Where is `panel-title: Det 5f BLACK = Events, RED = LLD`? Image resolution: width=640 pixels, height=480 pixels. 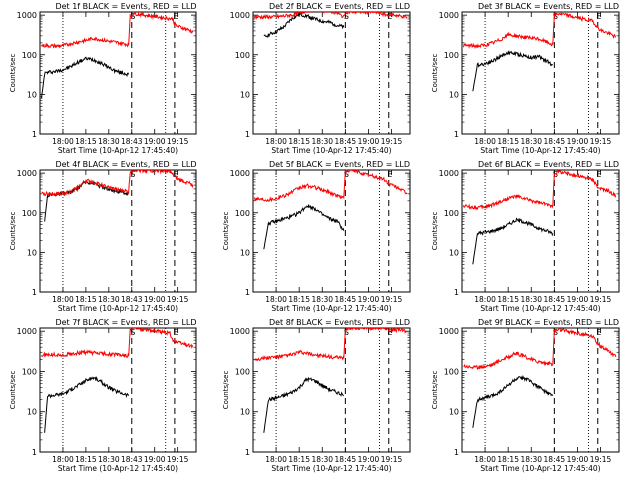 panel-title: Det 5f BLACK = Events, RED = LLD is located at coordinates (339, 164).